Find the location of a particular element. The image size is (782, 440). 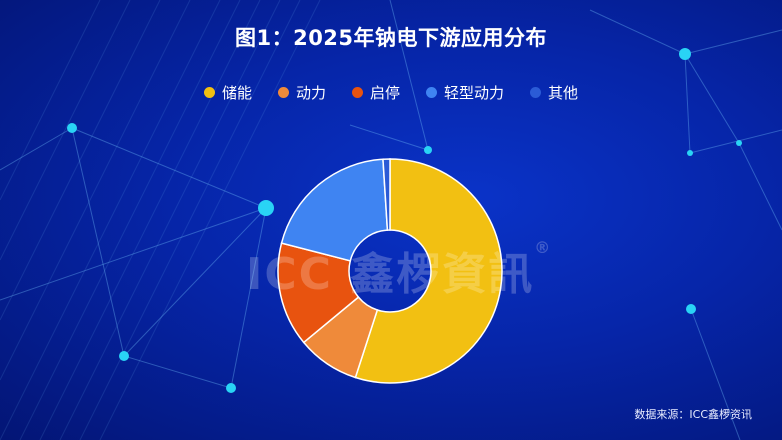

chart-legend: 储能 动力 启停 轻型动力 其他 is located at coordinates (391, 92).